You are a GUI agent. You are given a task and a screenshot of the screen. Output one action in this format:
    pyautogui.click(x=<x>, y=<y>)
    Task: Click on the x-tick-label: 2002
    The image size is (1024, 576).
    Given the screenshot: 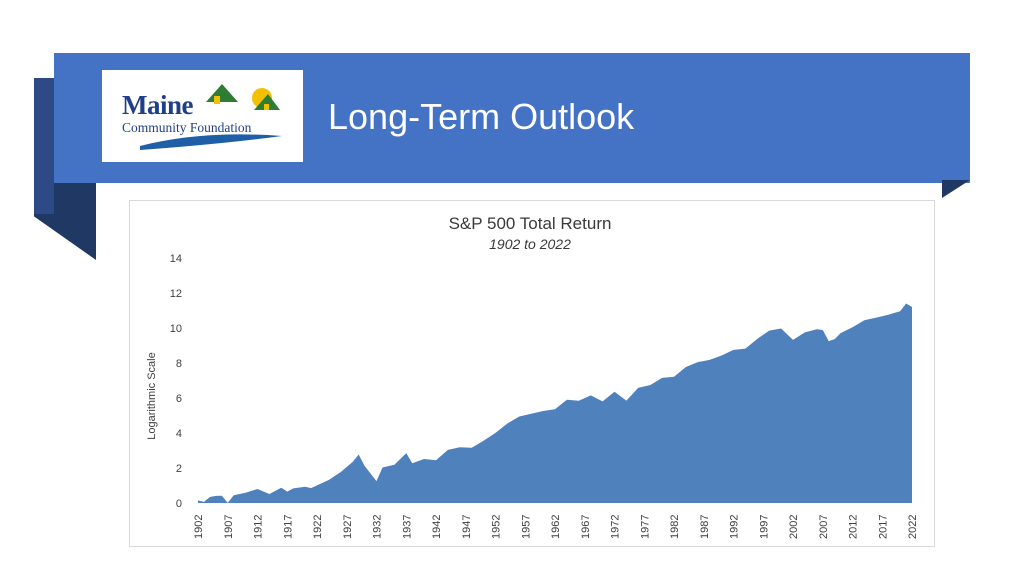 What is the action you would take?
    pyautogui.click(x=794, y=527)
    